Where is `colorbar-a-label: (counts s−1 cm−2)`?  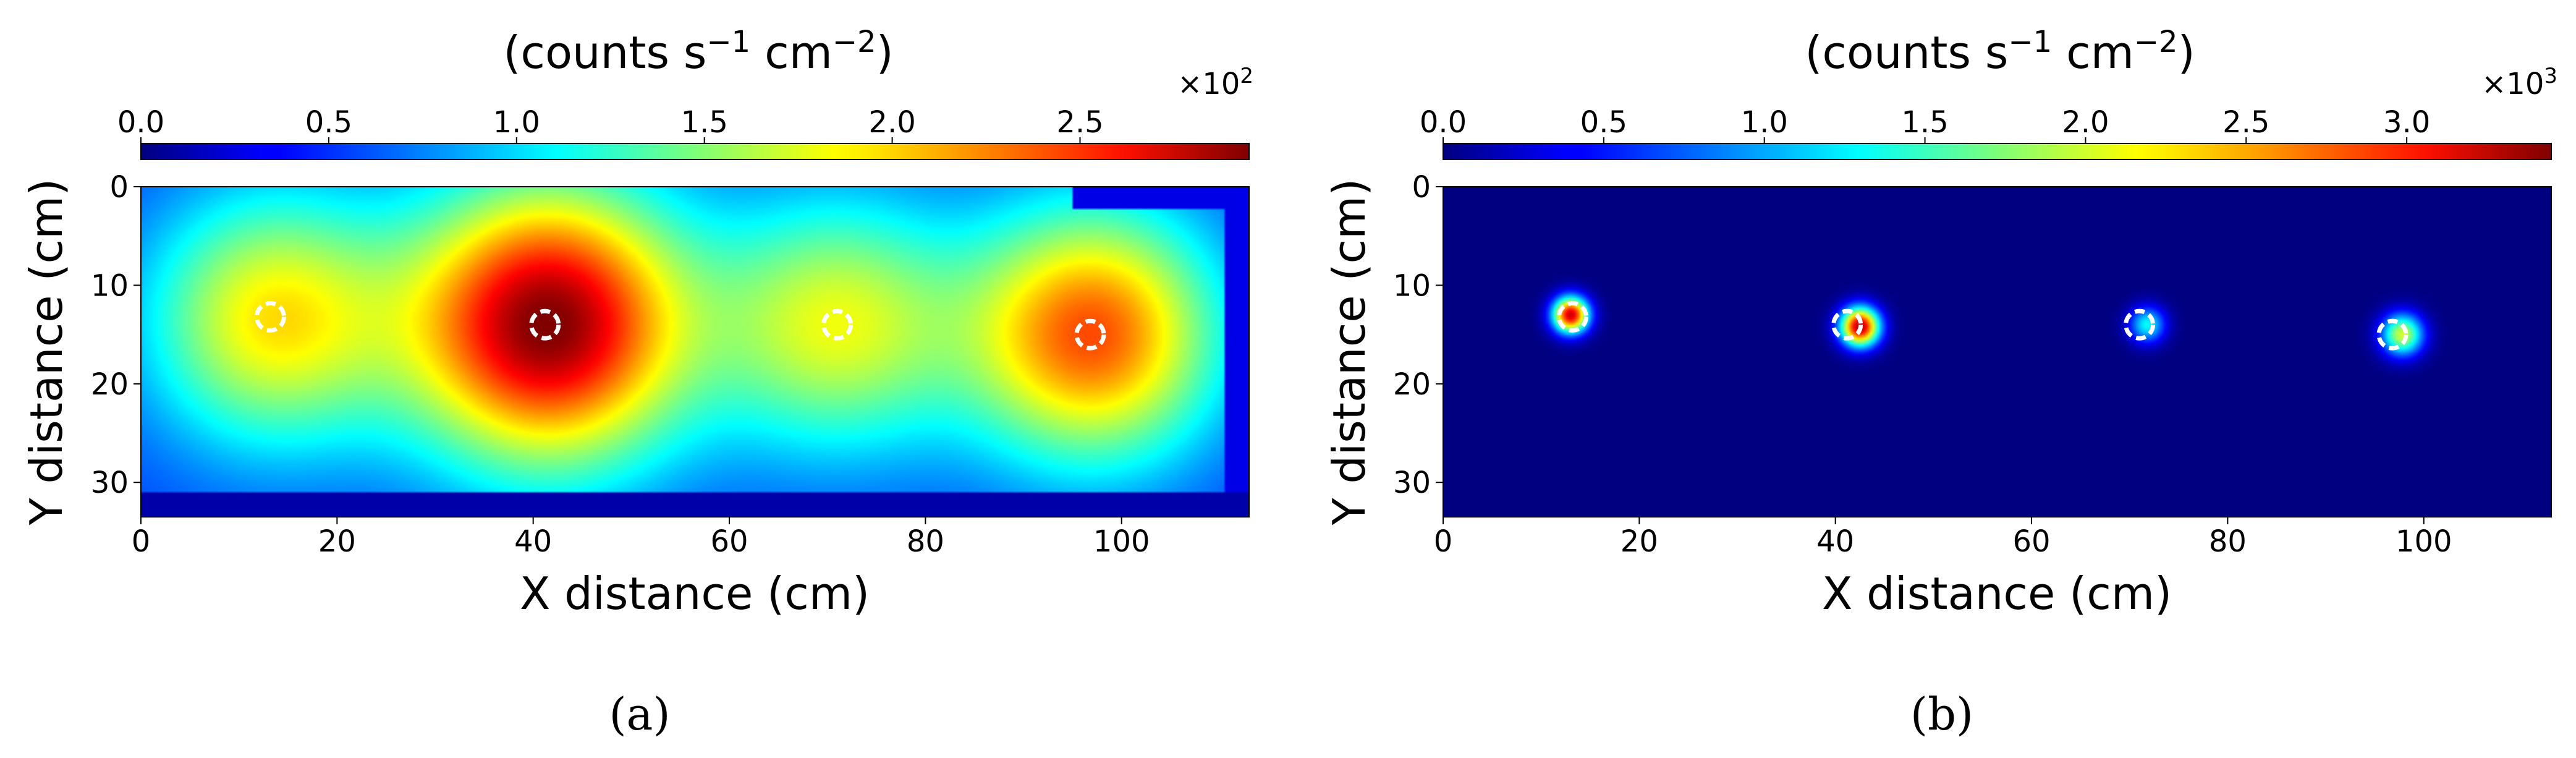 colorbar-a-label: (counts s−1 cm−2) is located at coordinates (698, 52).